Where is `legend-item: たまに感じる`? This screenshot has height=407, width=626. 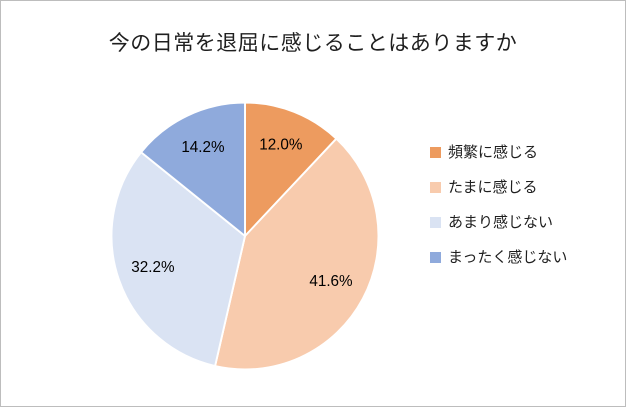 legend-item: たまに感じる is located at coordinates (498, 187).